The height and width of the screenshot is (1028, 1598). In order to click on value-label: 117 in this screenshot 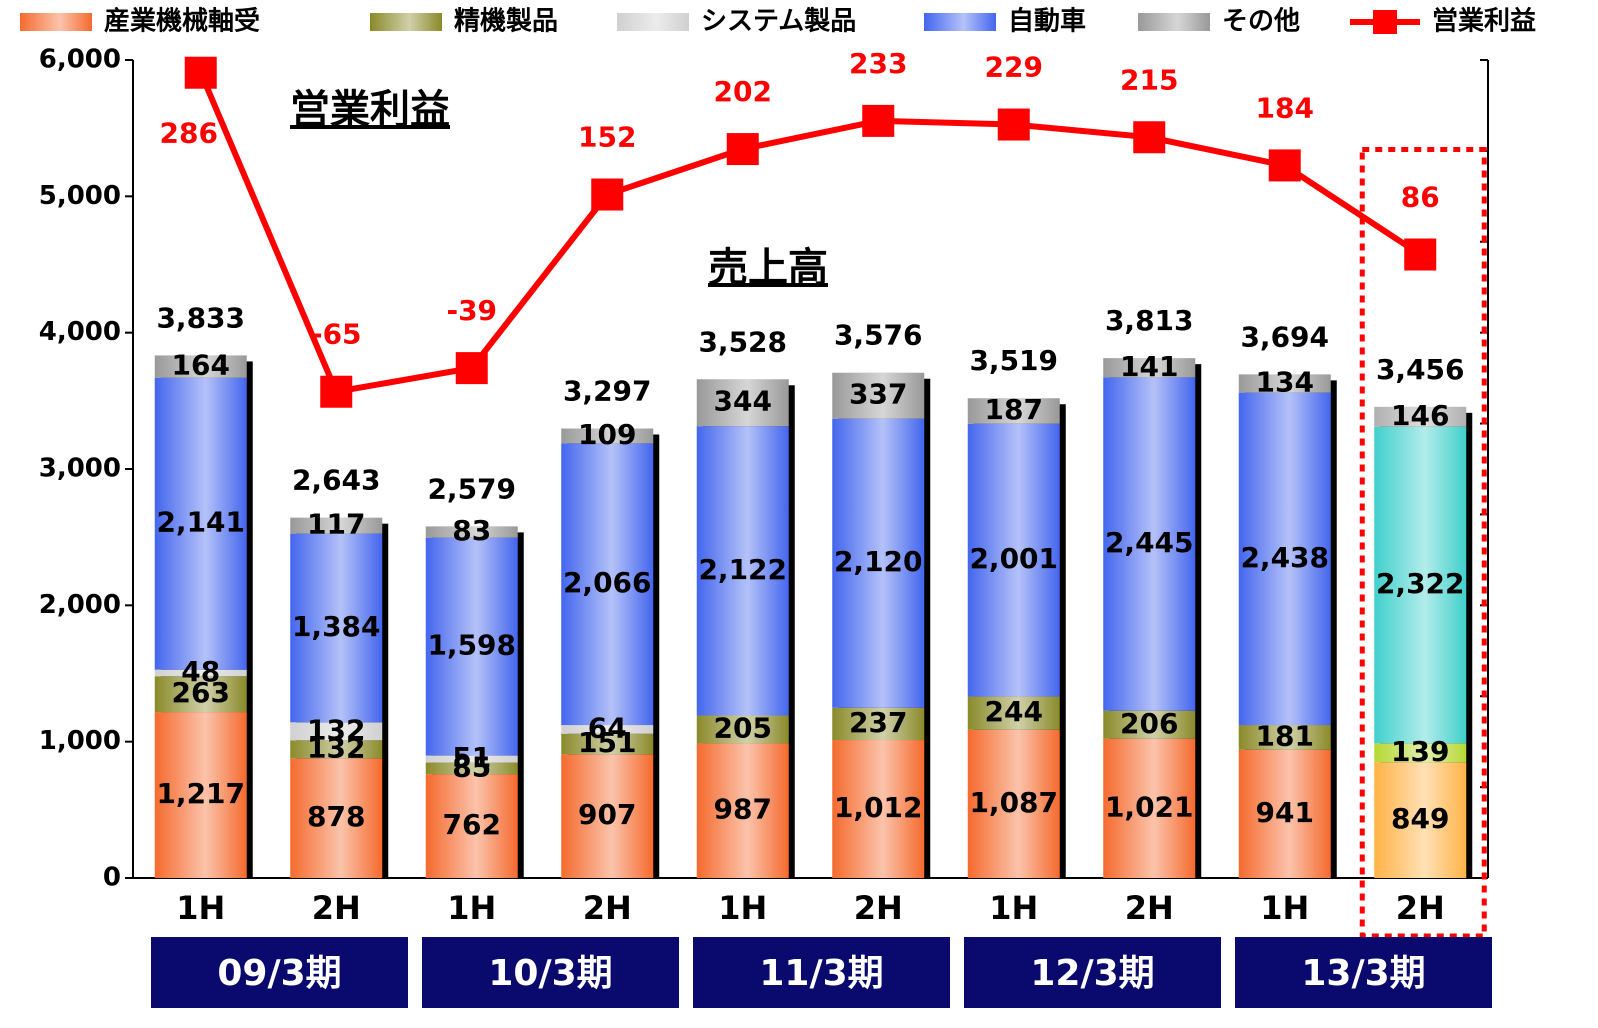, I will do `click(336, 524)`.